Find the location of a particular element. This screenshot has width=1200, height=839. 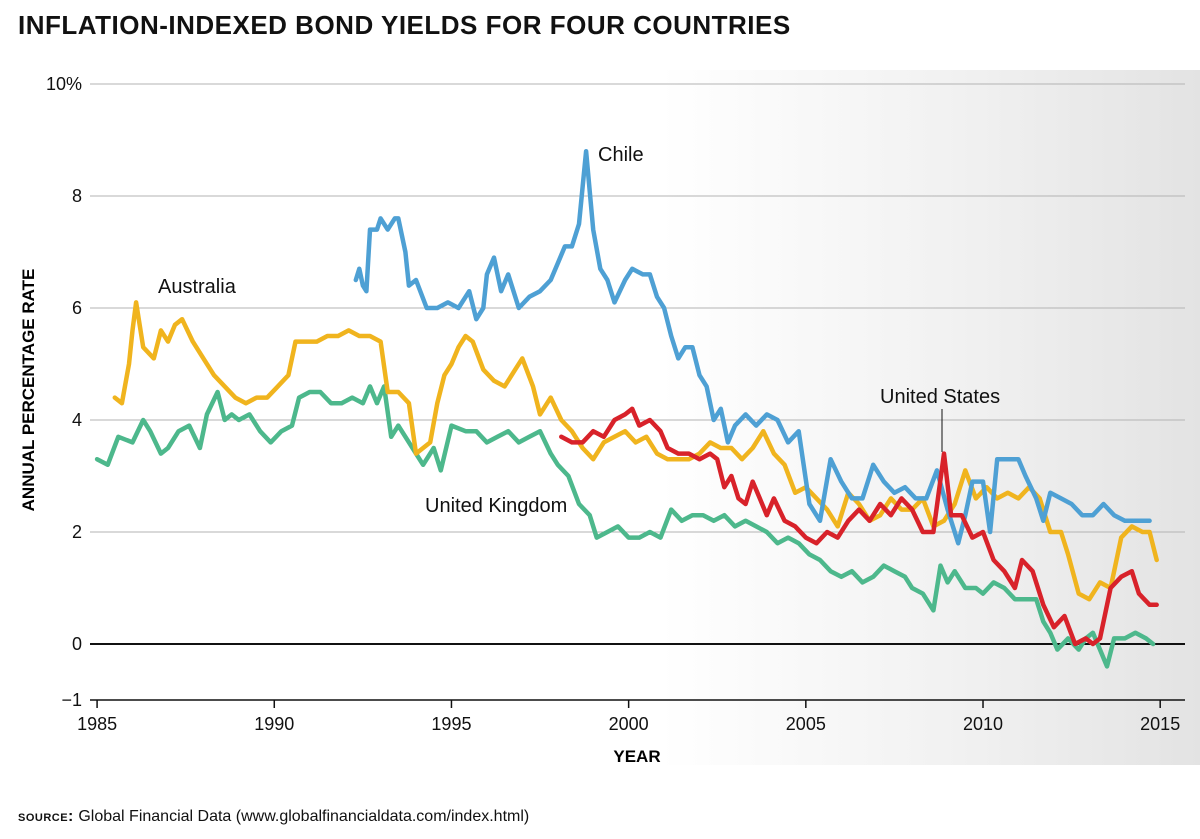

x-tick-label: 1995 is located at coordinates (451, 724).